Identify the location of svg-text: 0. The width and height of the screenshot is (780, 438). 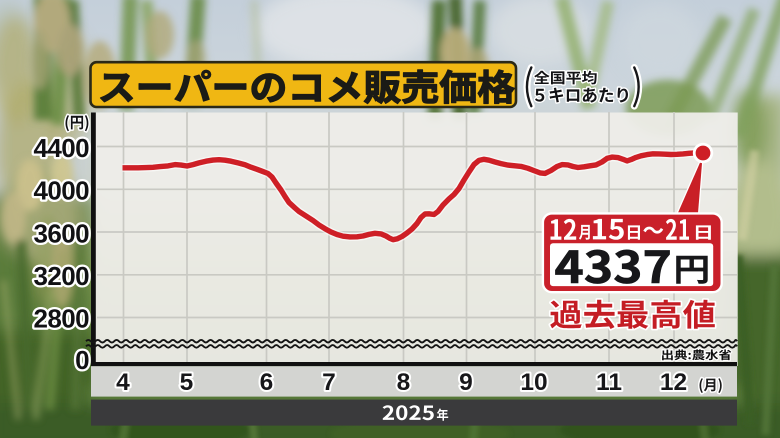
(82, 360).